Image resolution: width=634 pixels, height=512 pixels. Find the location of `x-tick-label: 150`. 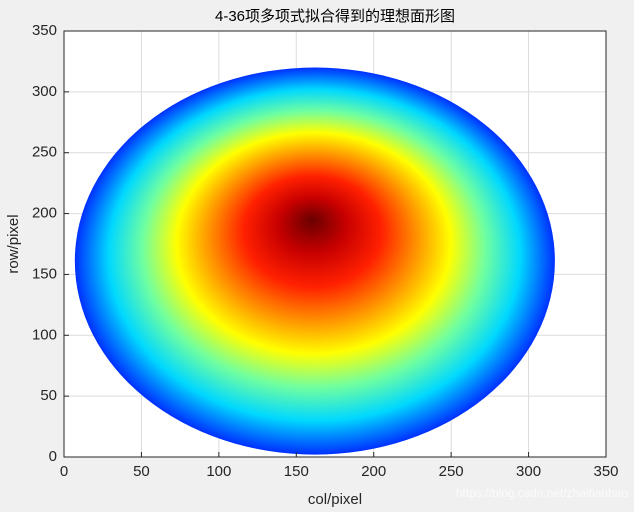

x-tick-label: 150 is located at coordinates (296, 471).